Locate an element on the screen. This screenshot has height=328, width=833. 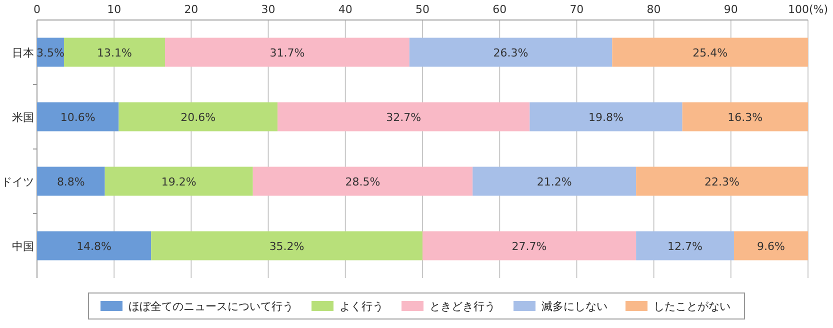
data-label: 9.6% is located at coordinates (771, 246).